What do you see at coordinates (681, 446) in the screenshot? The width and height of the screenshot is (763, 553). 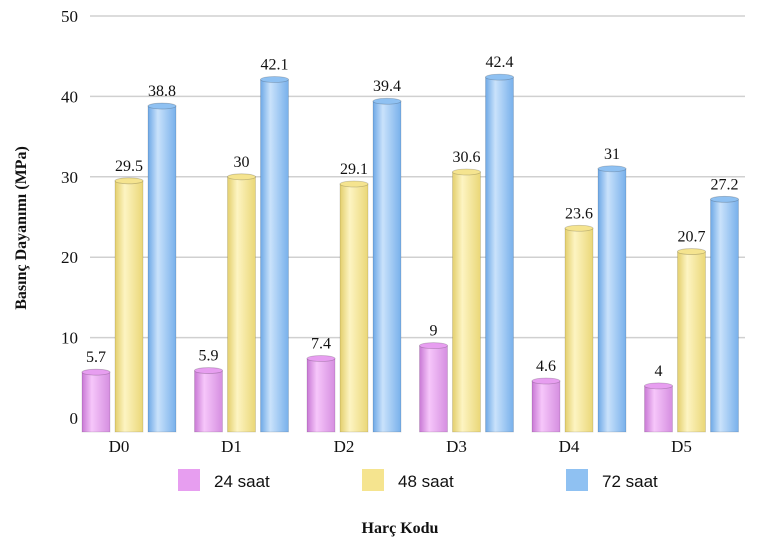 I see `x-tick-label: D5` at bounding box center [681, 446].